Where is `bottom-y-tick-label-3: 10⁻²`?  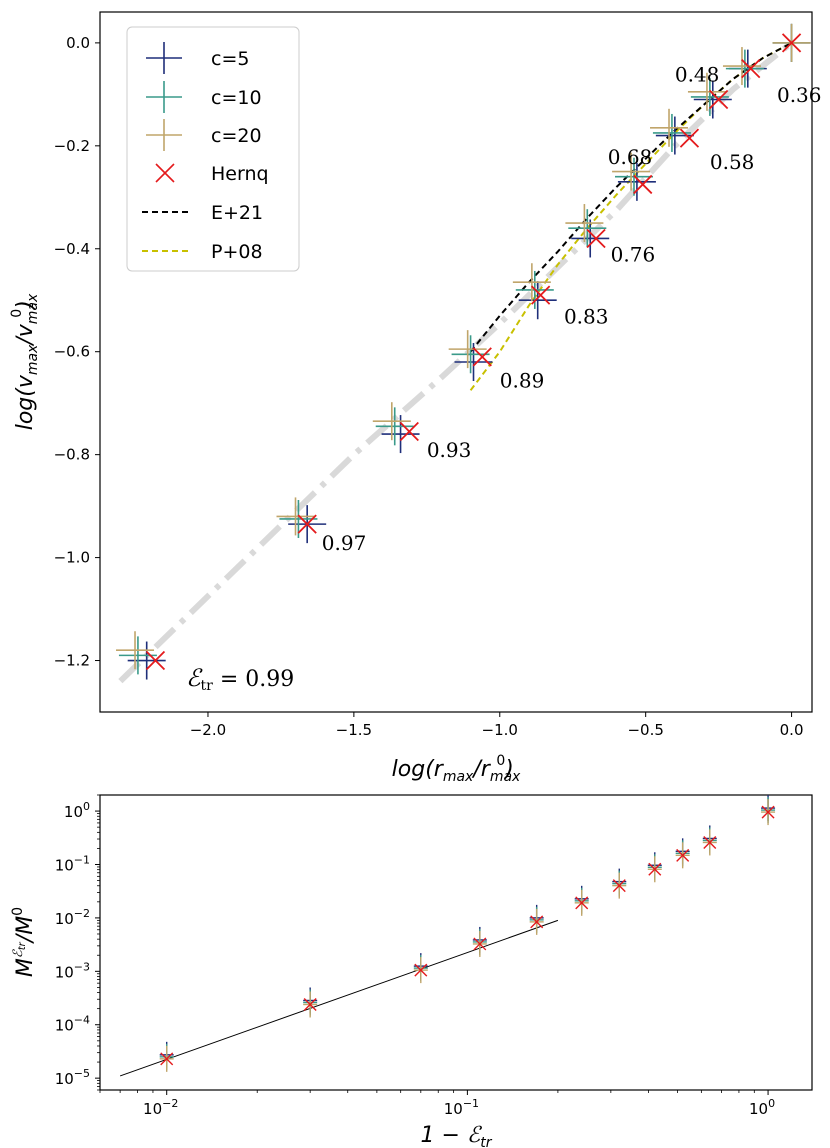
bottom-y-tick-label-3: 10⁻² is located at coordinates (72, 917).